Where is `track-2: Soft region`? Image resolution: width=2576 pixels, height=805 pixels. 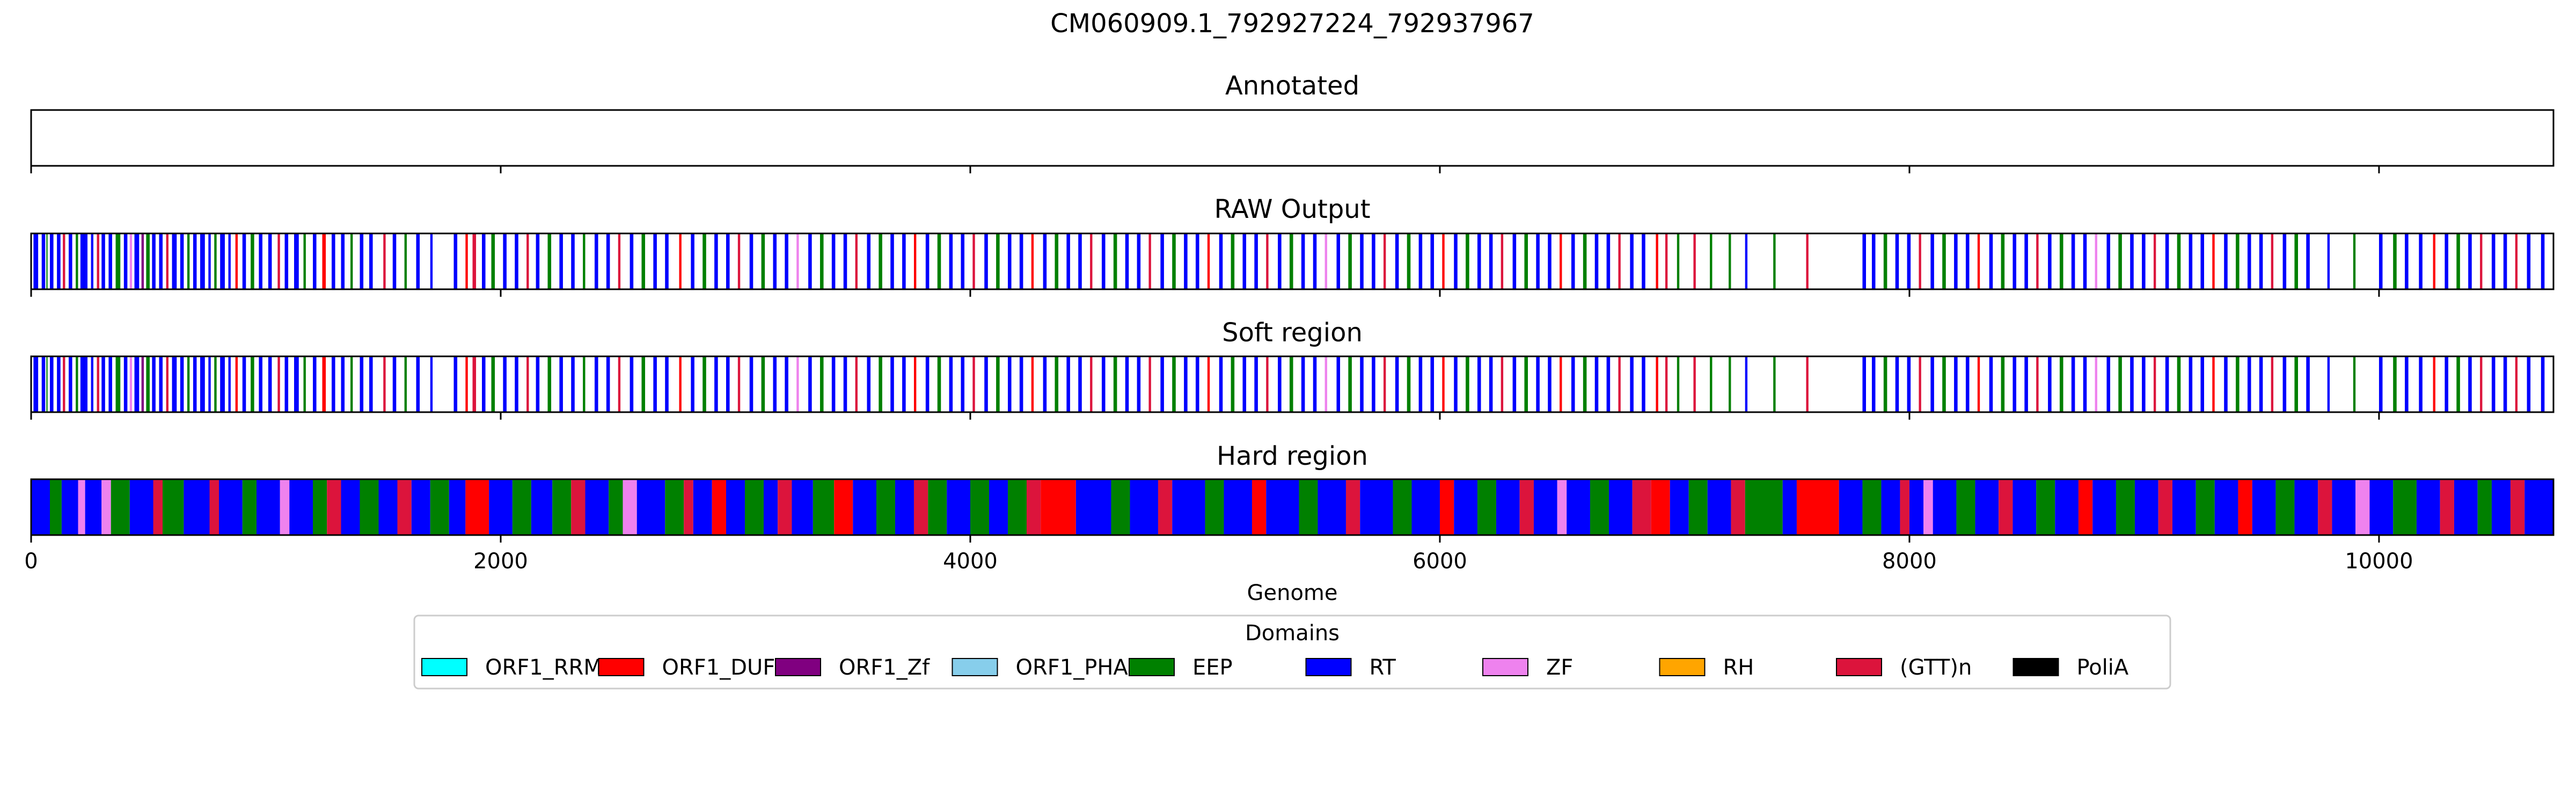 track-2: Soft region is located at coordinates (1292, 369).